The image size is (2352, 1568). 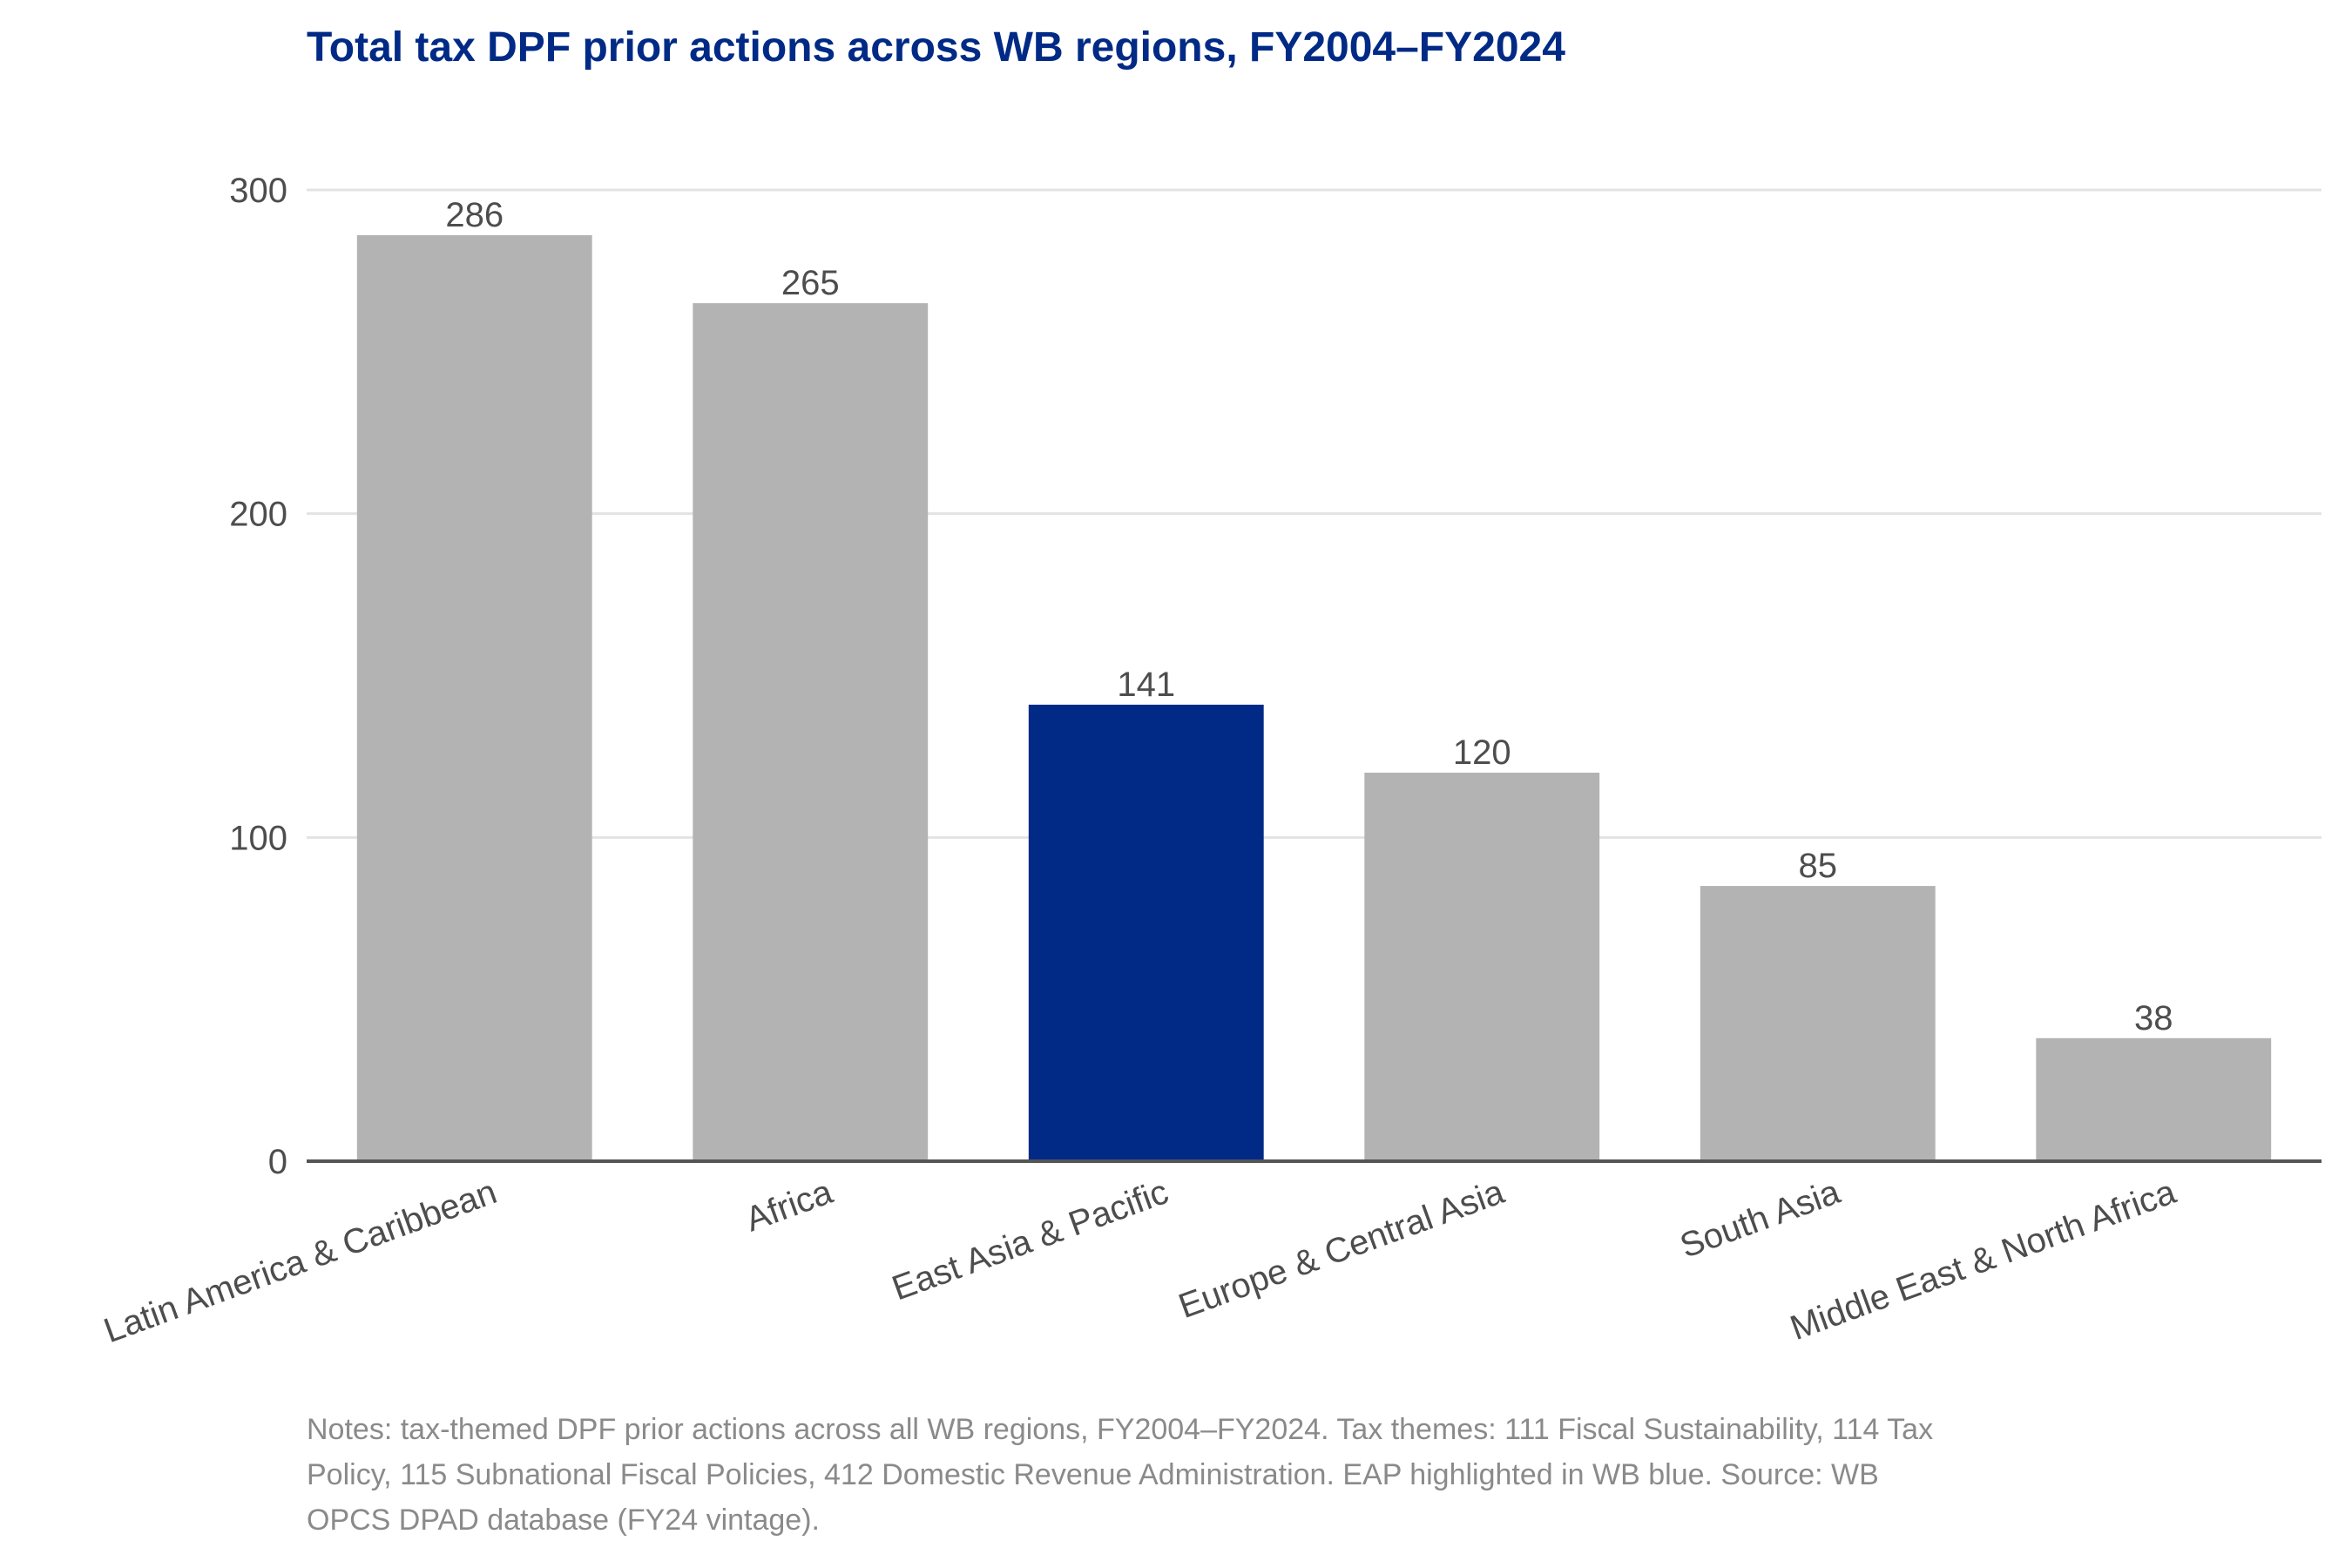 What do you see at coordinates (475, 215) in the screenshot?
I see `data-label: 286` at bounding box center [475, 215].